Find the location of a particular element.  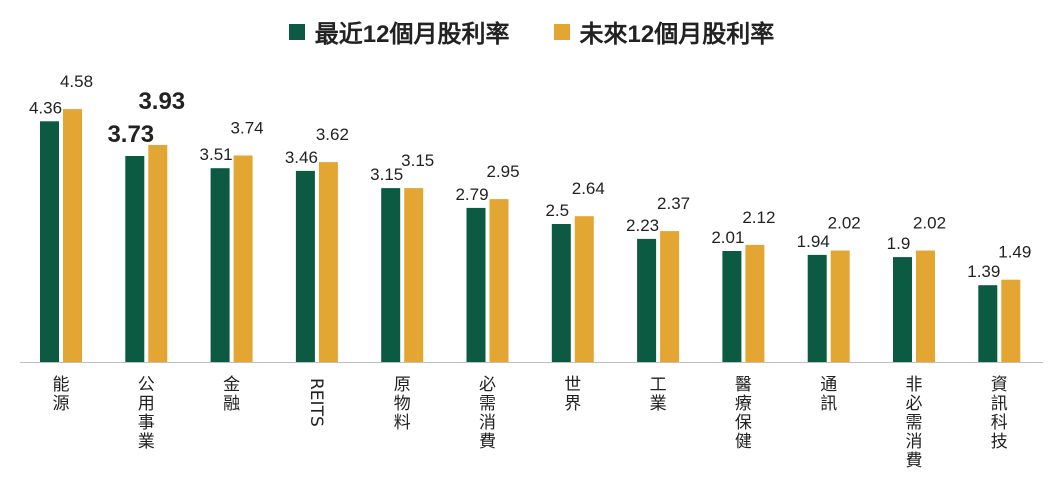

data-label-forward-11: 1.49 is located at coordinates (1014, 252).